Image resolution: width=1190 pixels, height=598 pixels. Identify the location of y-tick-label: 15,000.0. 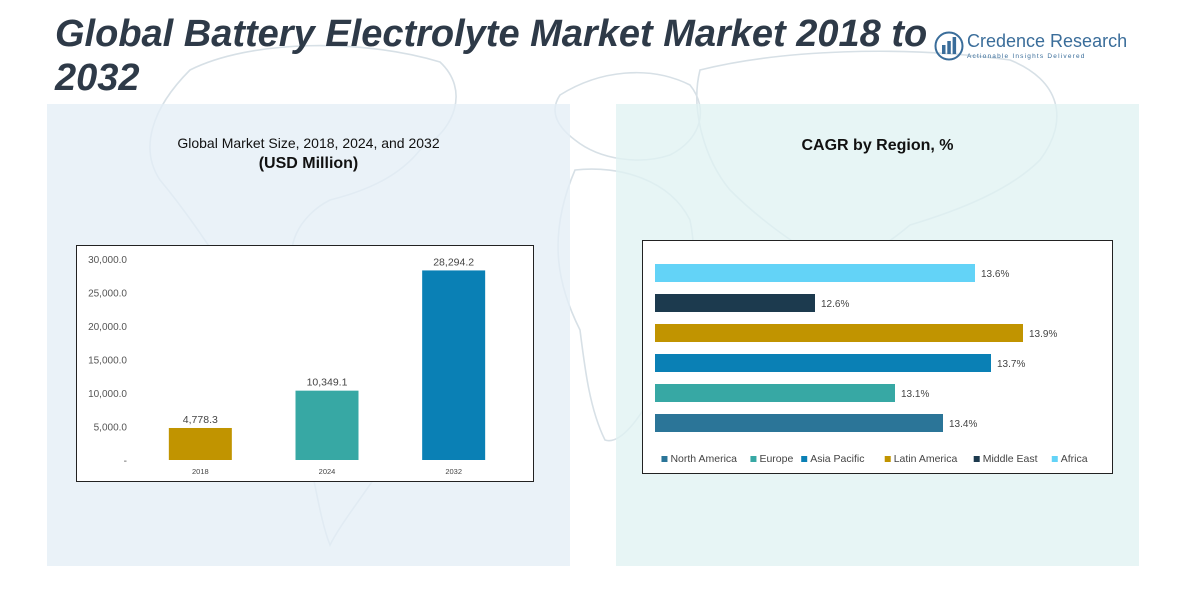
(107, 361).